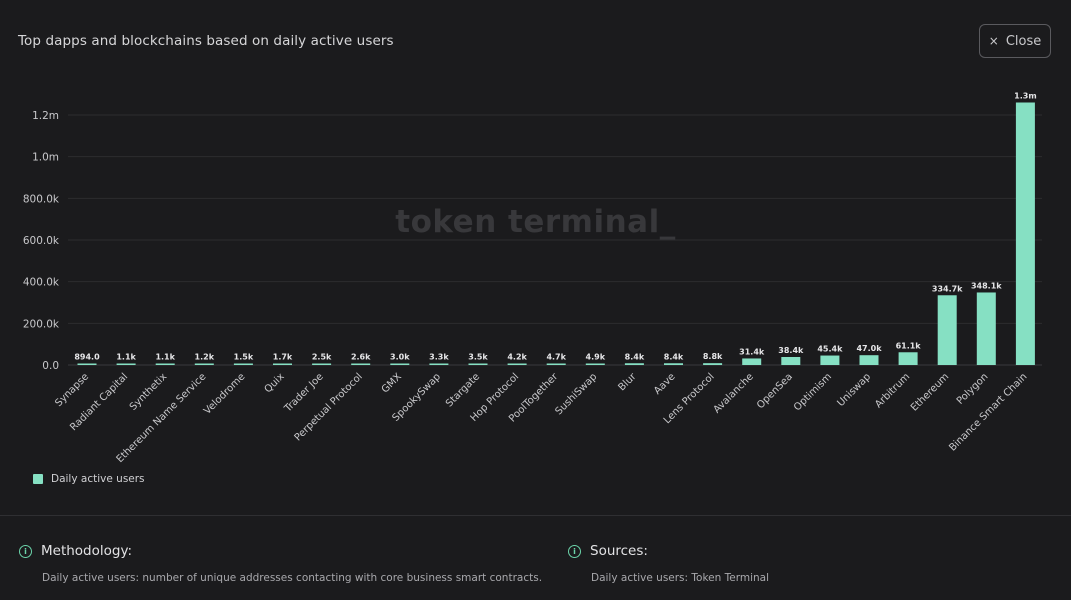  I want to click on data-label: 334.7k, so click(947, 288).